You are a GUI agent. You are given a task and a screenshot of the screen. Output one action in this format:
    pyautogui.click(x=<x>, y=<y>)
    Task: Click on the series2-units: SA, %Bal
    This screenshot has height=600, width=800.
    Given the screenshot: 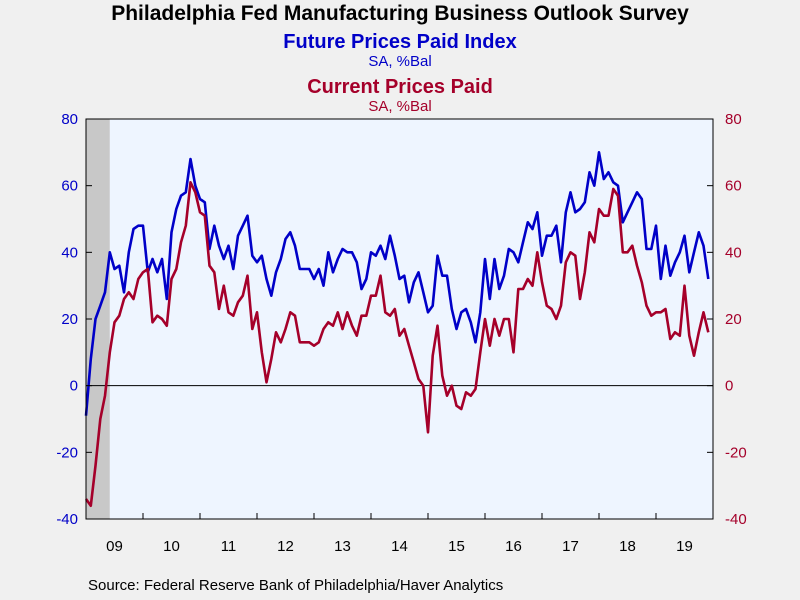 What is the action you would take?
    pyautogui.click(x=400, y=106)
    